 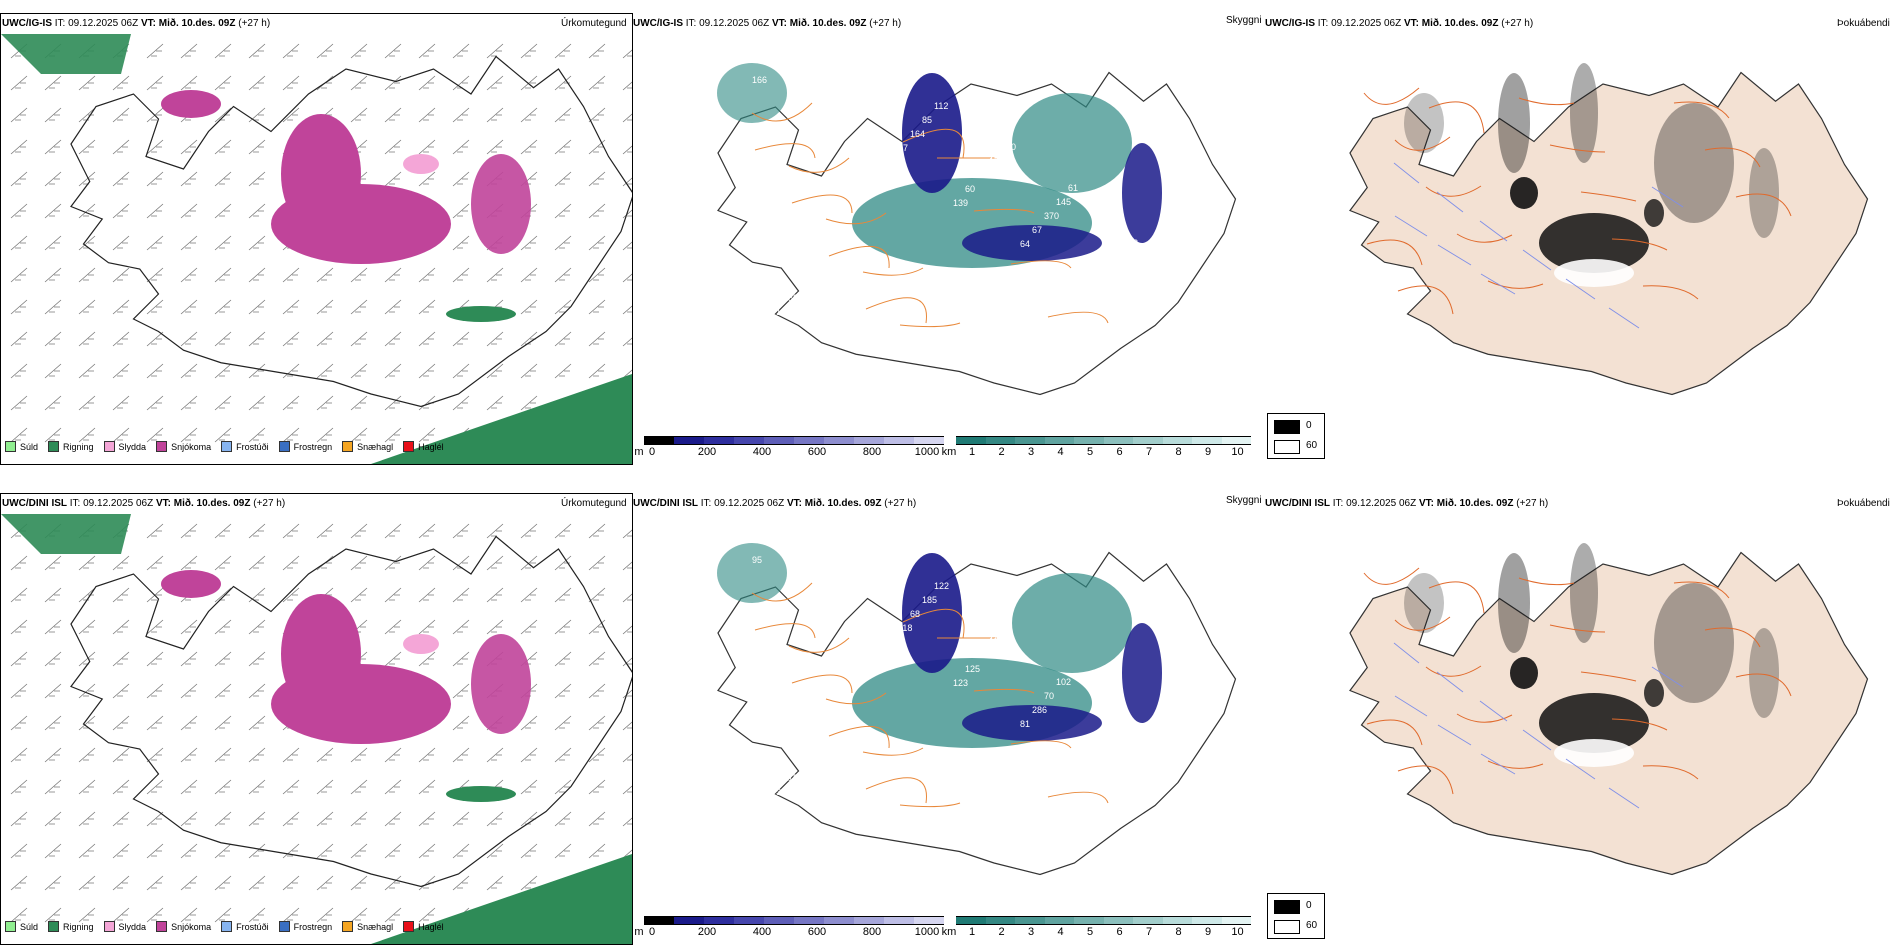 I want to click on colorbar-tick-label: 10, so click(x=1237, y=932).